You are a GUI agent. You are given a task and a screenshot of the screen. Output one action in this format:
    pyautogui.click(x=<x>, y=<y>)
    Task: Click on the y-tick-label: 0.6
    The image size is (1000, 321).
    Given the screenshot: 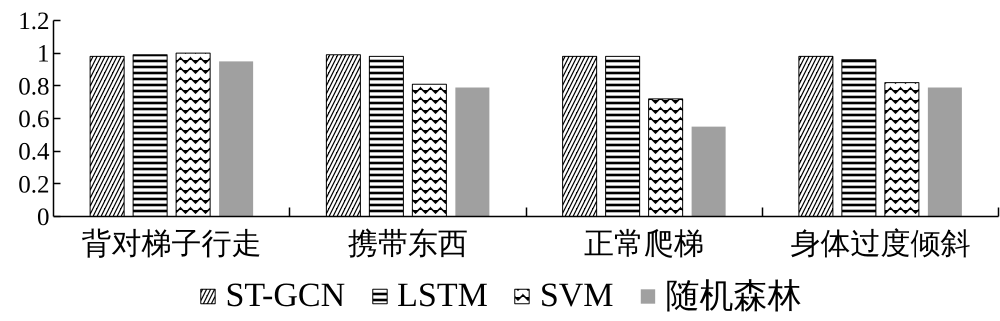 What is the action you would take?
    pyautogui.click(x=34, y=119)
    